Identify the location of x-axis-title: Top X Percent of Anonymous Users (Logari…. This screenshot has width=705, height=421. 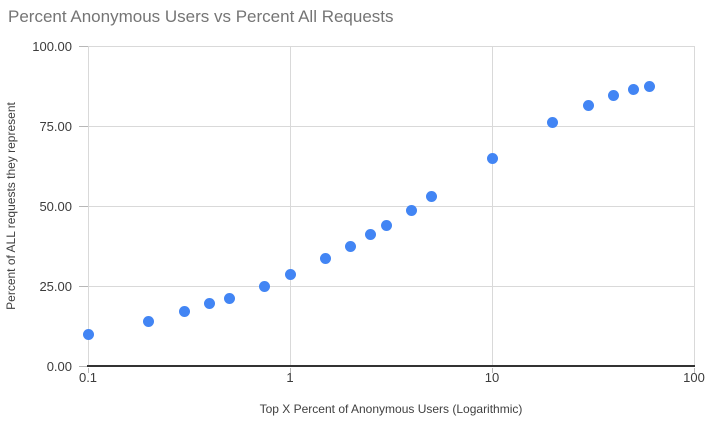
(391, 409).